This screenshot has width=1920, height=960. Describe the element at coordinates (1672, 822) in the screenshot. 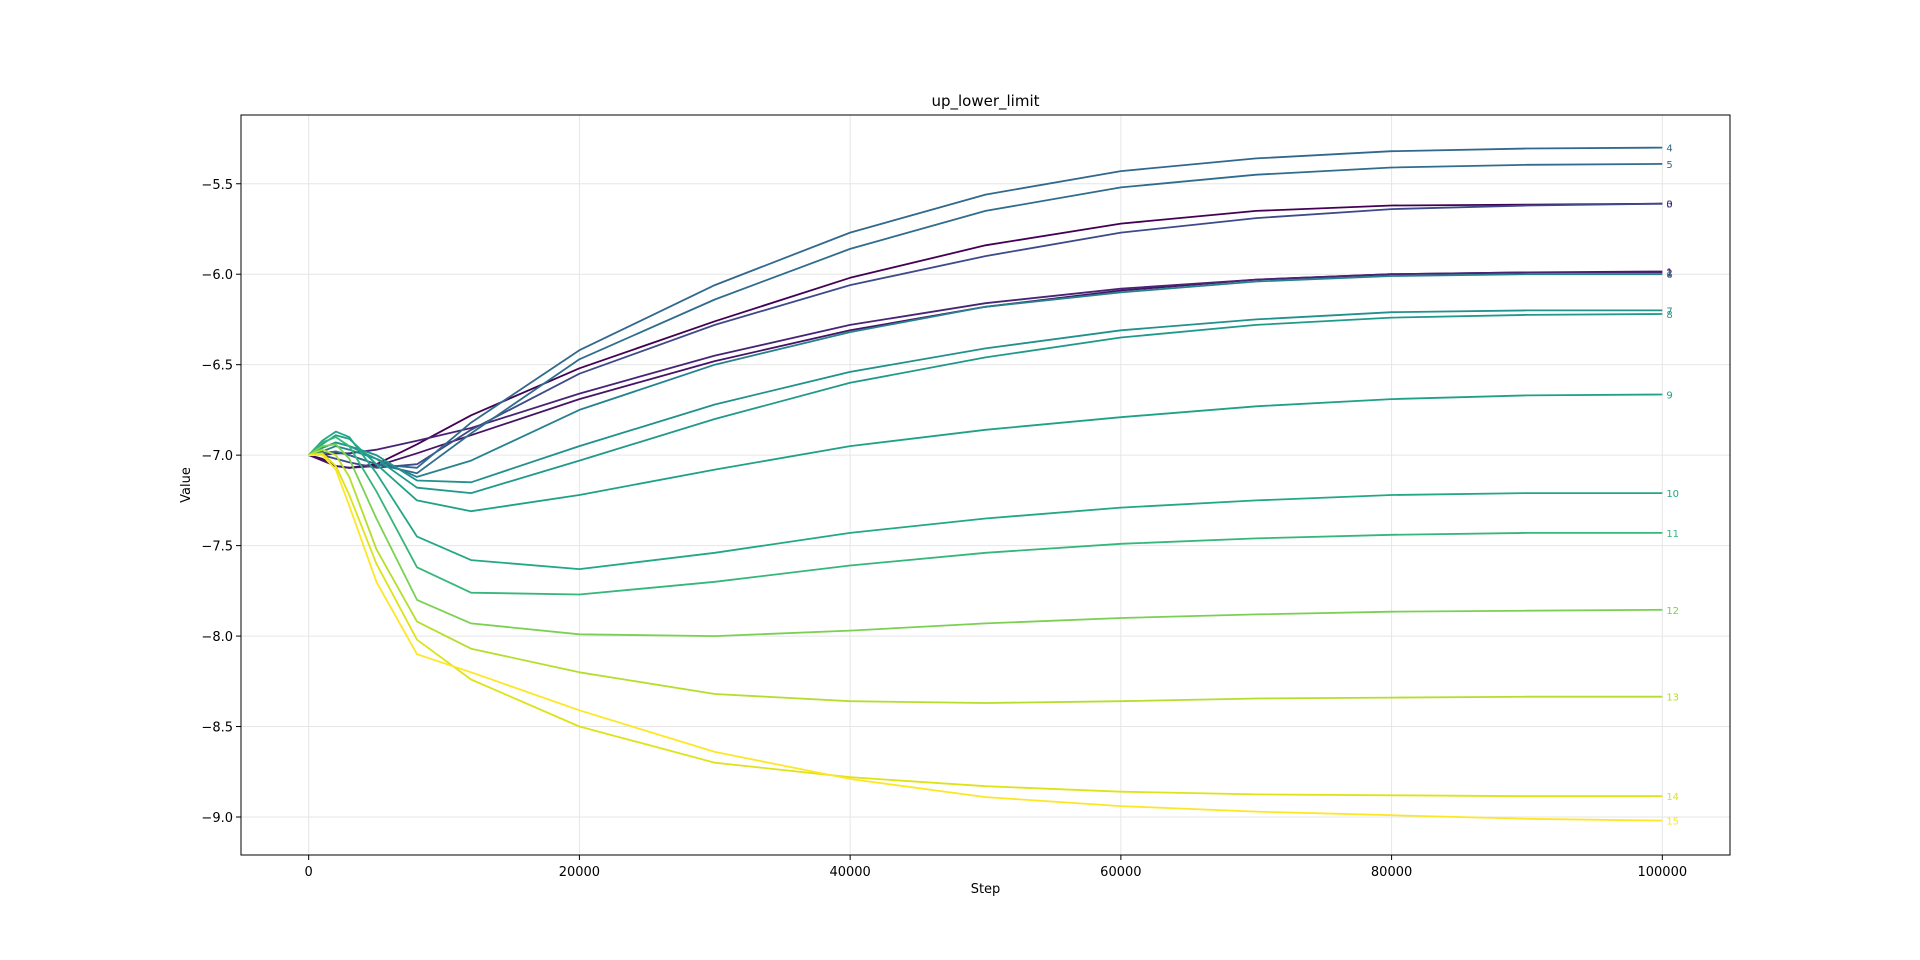

I see `series-end-label: 15` at that location.